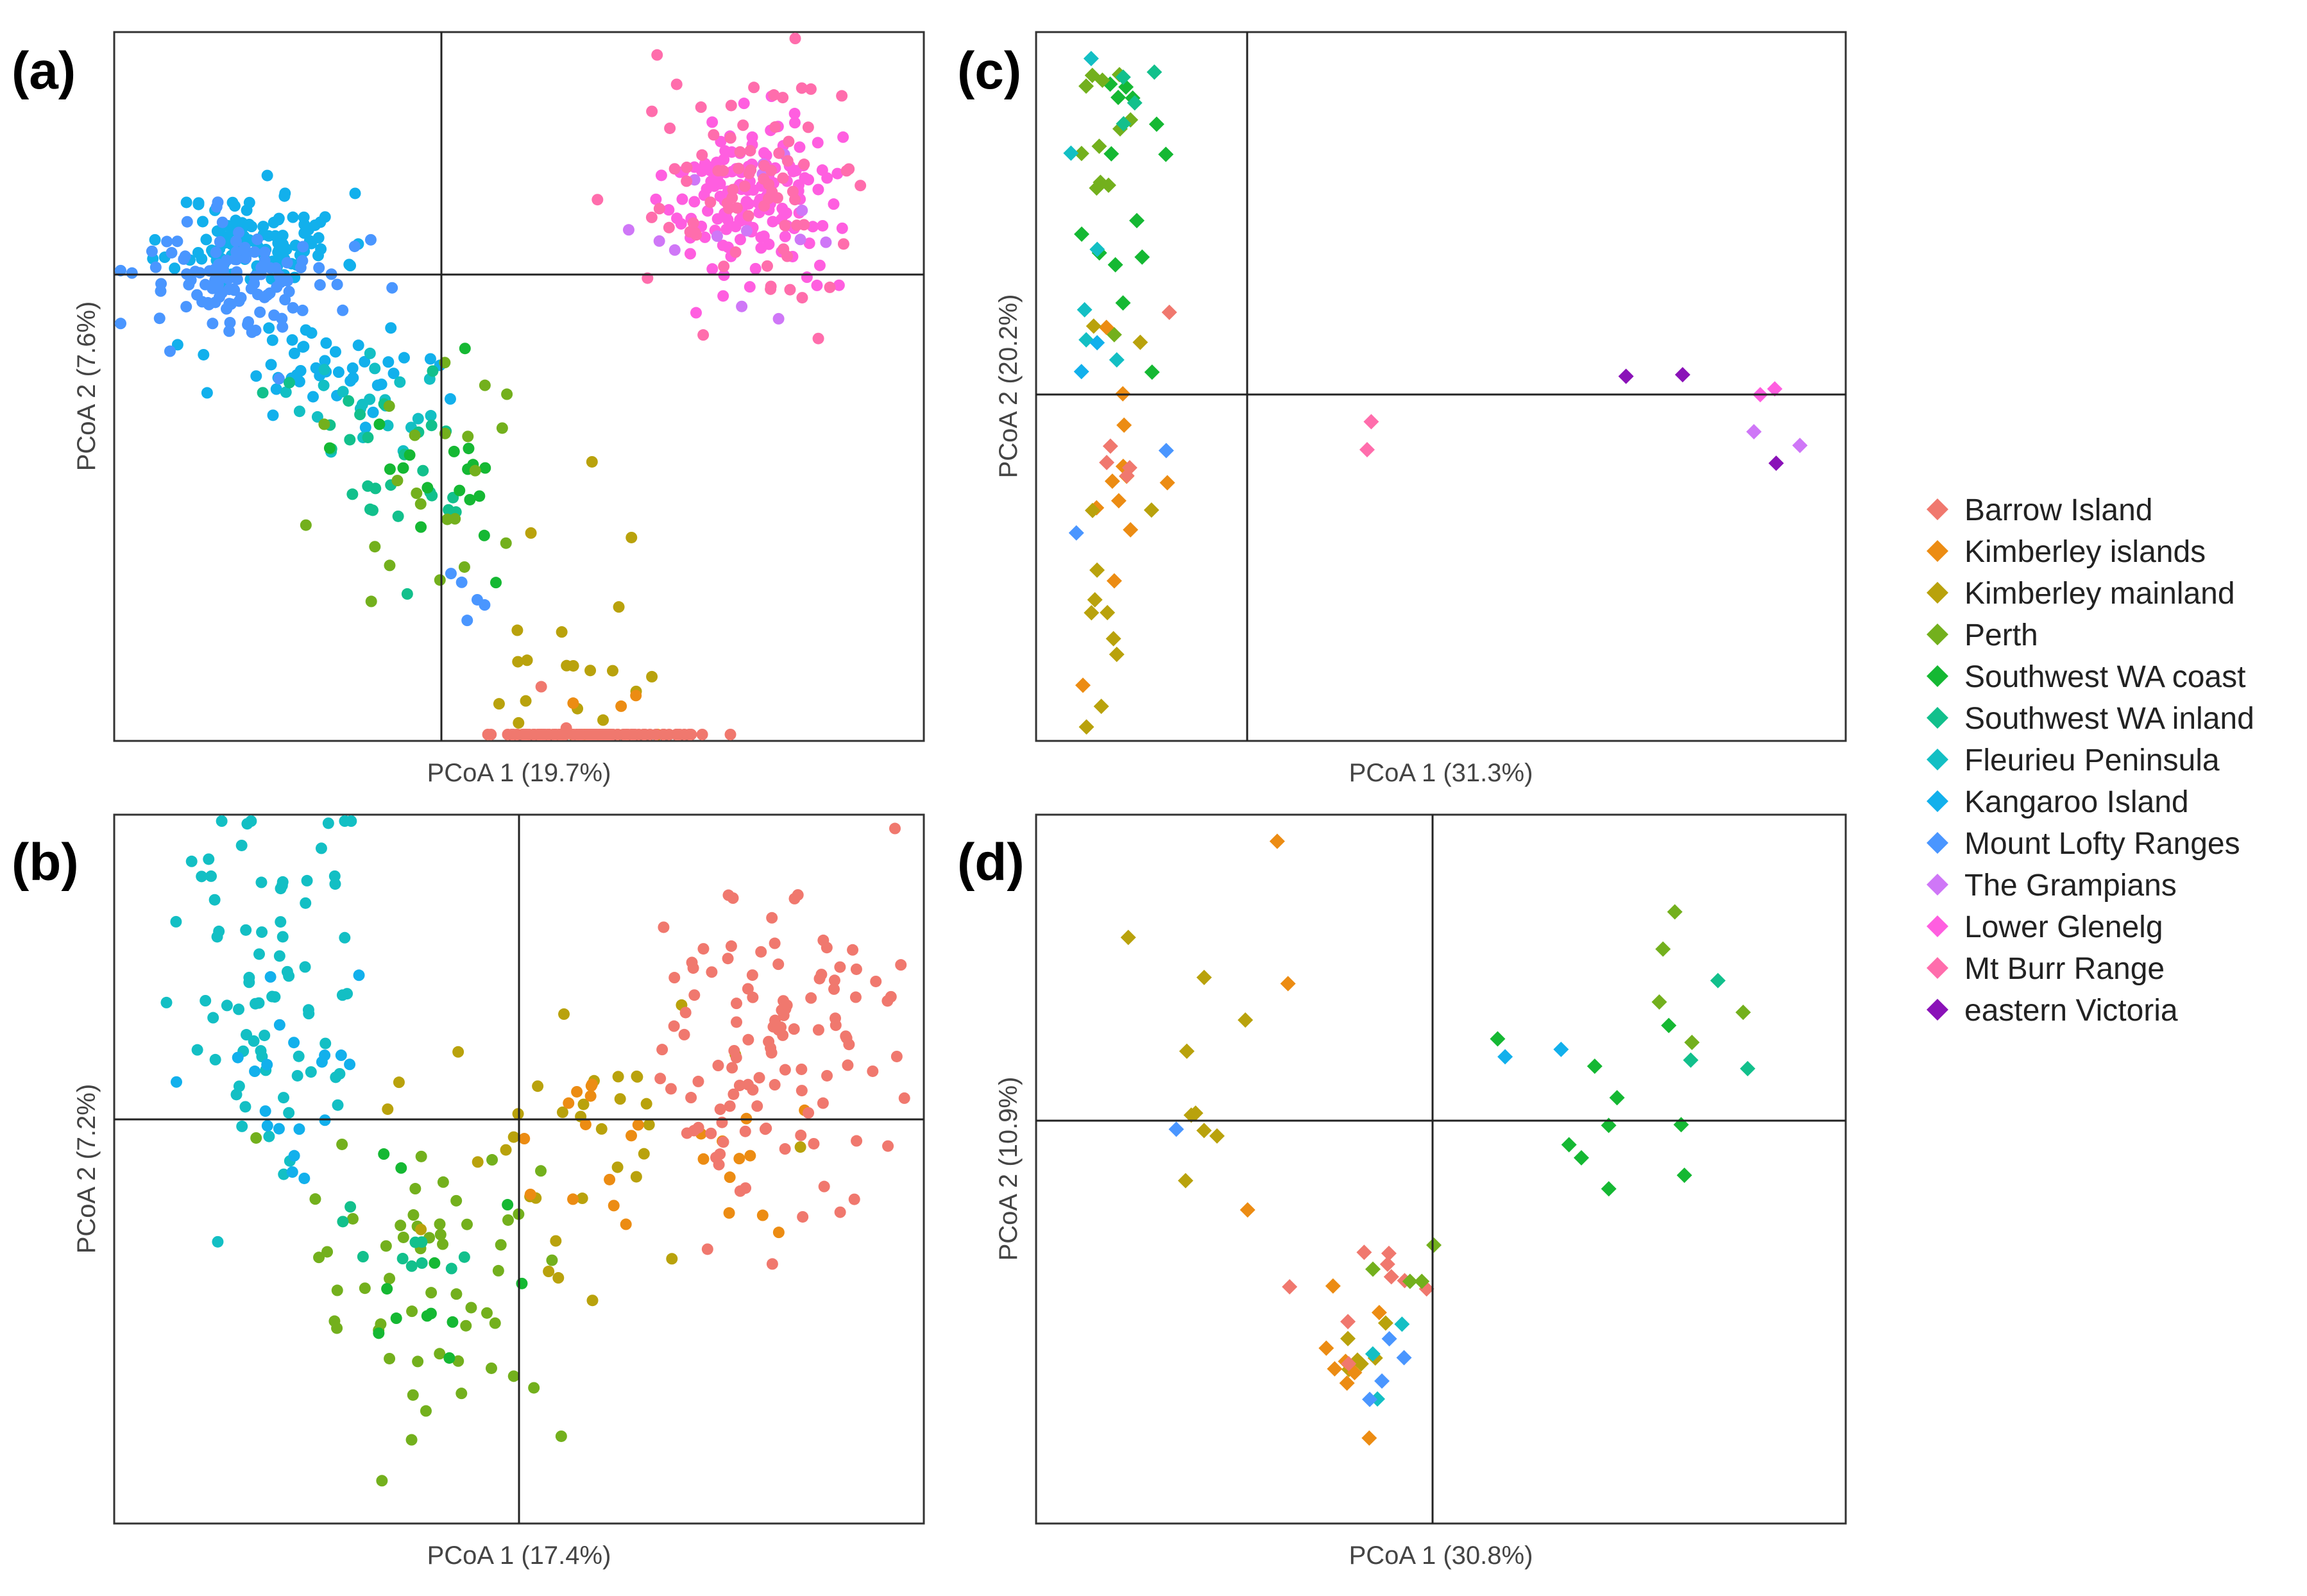 The width and height of the screenshot is (2307, 1596). I want to click on legend-label: Kimberley islands, so click(2085, 552).